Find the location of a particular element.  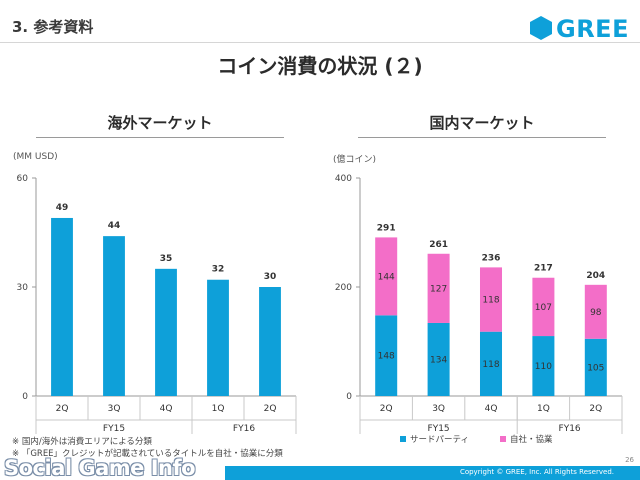

domestic-y-tick-label: 400 is located at coordinates (343, 179).